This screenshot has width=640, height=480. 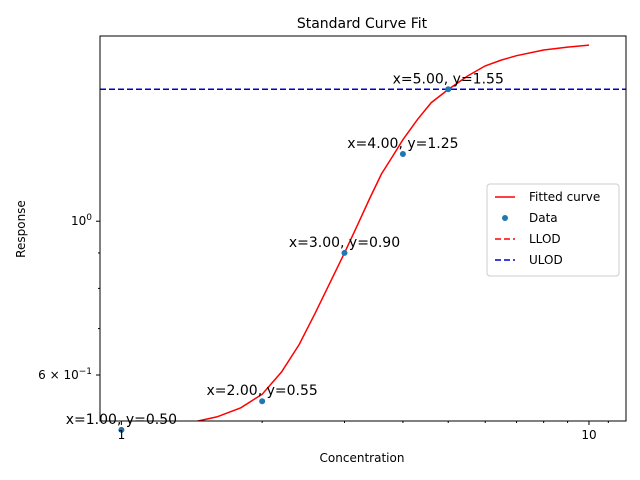 What do you see at coordinates (81, 220) in the screenshot?
I see `y-tick-label: 100` at bounding box center [81, 220].